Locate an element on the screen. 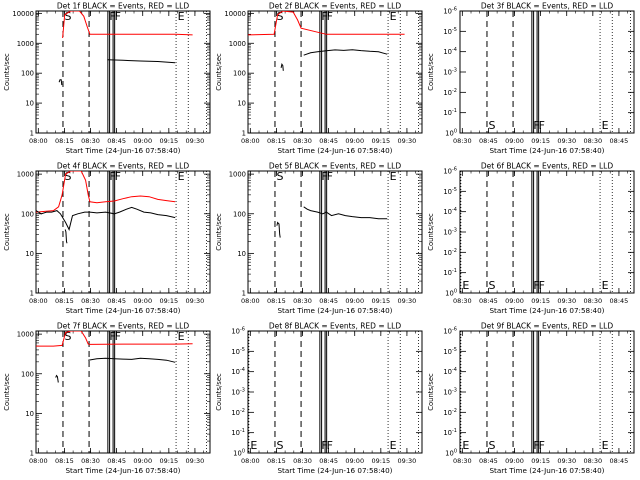 Image resolution: width=640 pixels, height=480 pixels. panel-title: Det 4f BLACK = Events, RED = LLD is located at coordinates (123, 166).